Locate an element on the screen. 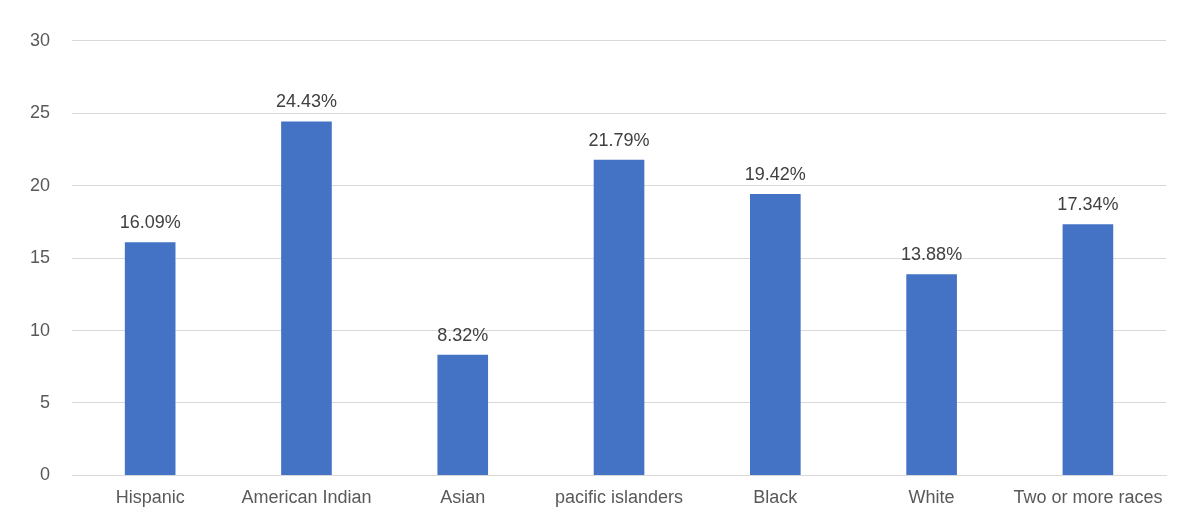 This screenshot has width=1183, height=529. y-tick-label: 30 is located at coordinates (40, 39).